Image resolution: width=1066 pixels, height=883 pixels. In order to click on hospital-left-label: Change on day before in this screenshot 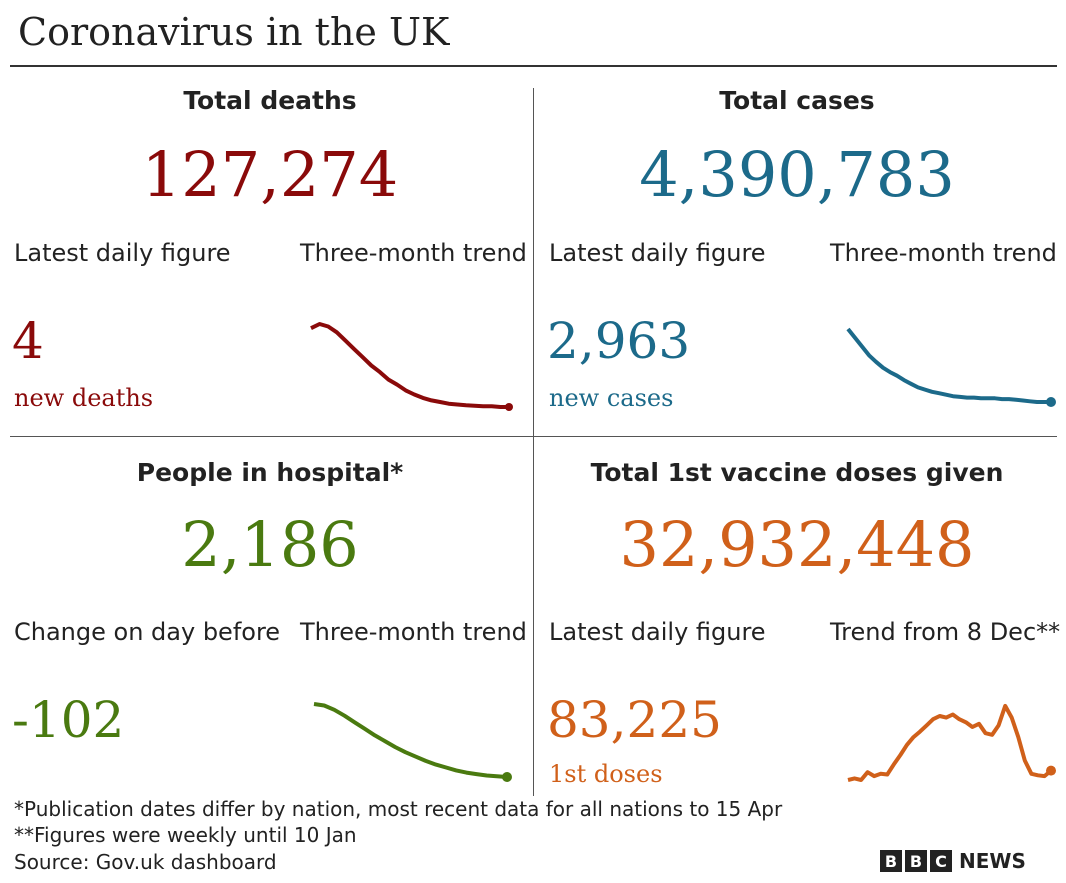, I will do `click(147, 632)`.